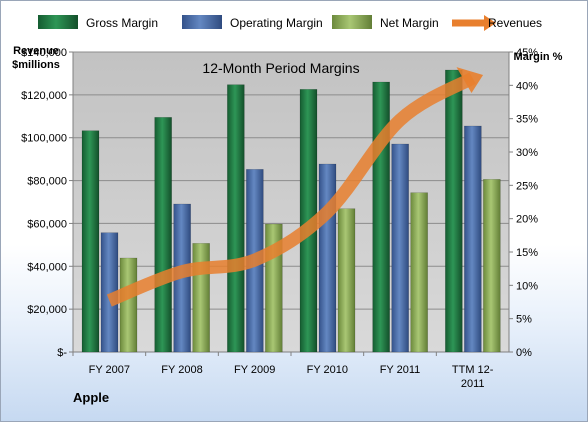 This screenshot has height=422, width=588. I want to click on left-tick-label: $100,000, so click(44, 139).